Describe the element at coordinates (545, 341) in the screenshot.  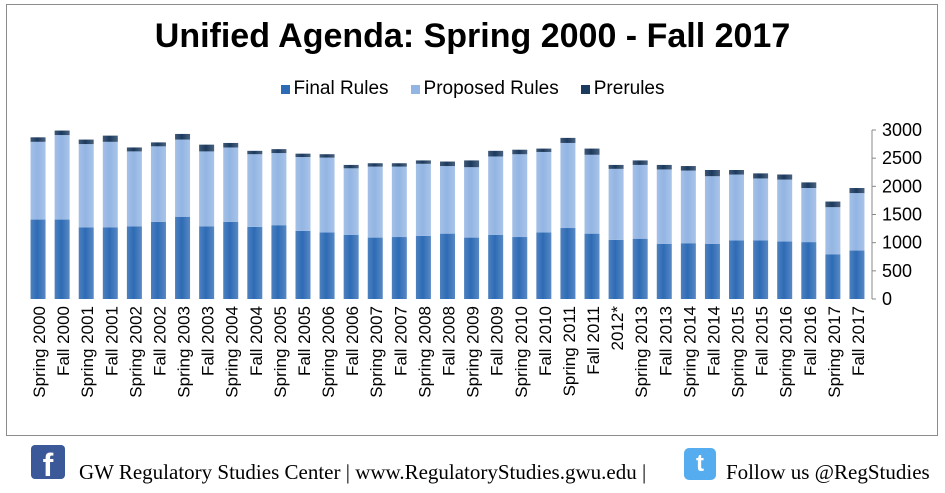
I see `x-tick-label-21: Fall 2010` at that location.